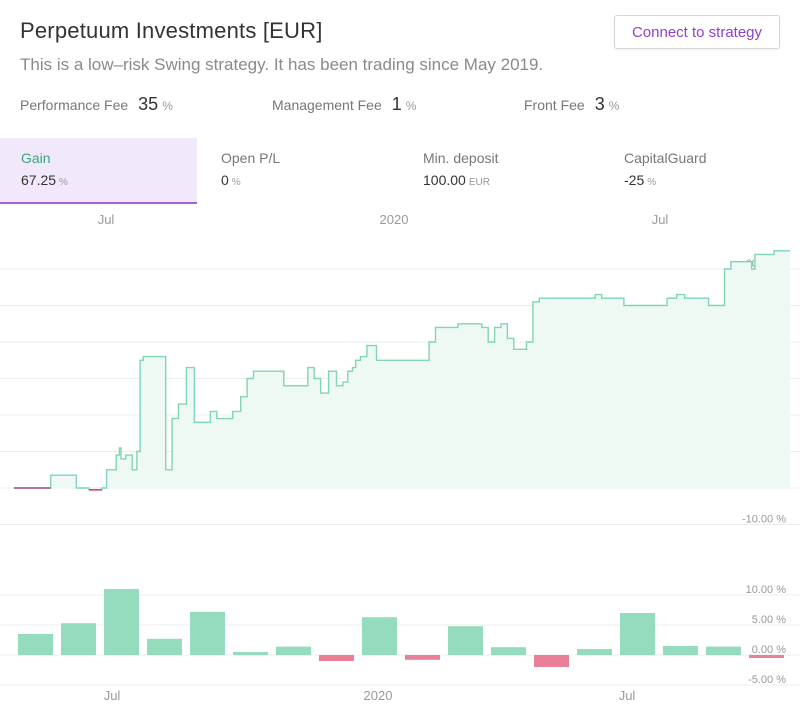  What do you see at coordinates (461, 158) in the screenshot?
I see `tab-min-deposit-label: Min. deposit` at bounding box center [461, 158].